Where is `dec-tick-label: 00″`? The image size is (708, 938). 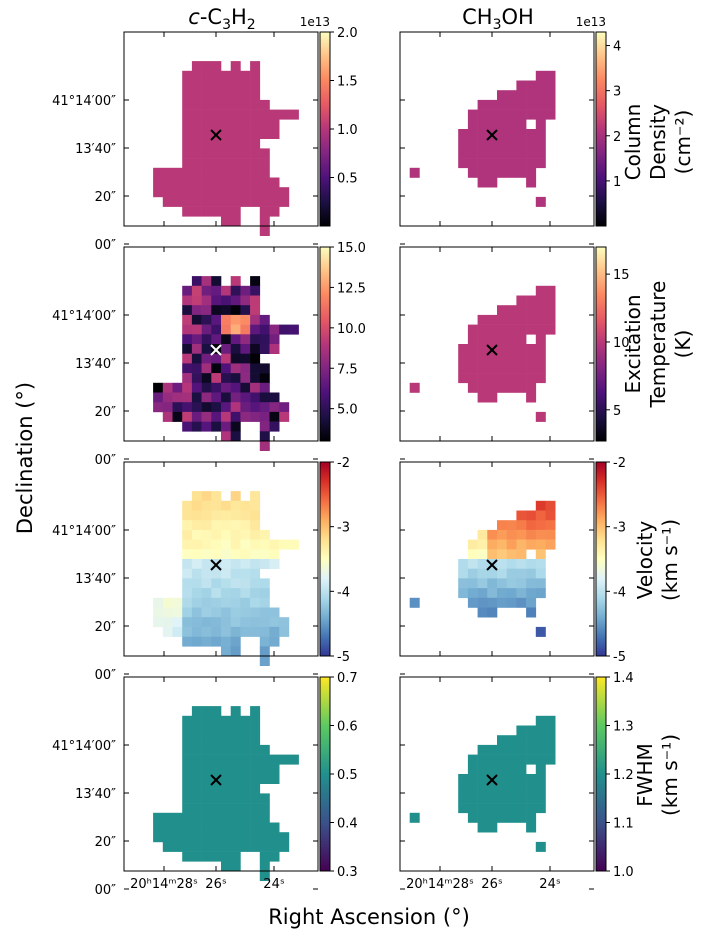
dec-tick-label: 00″ is located at coordinates (106, 890).